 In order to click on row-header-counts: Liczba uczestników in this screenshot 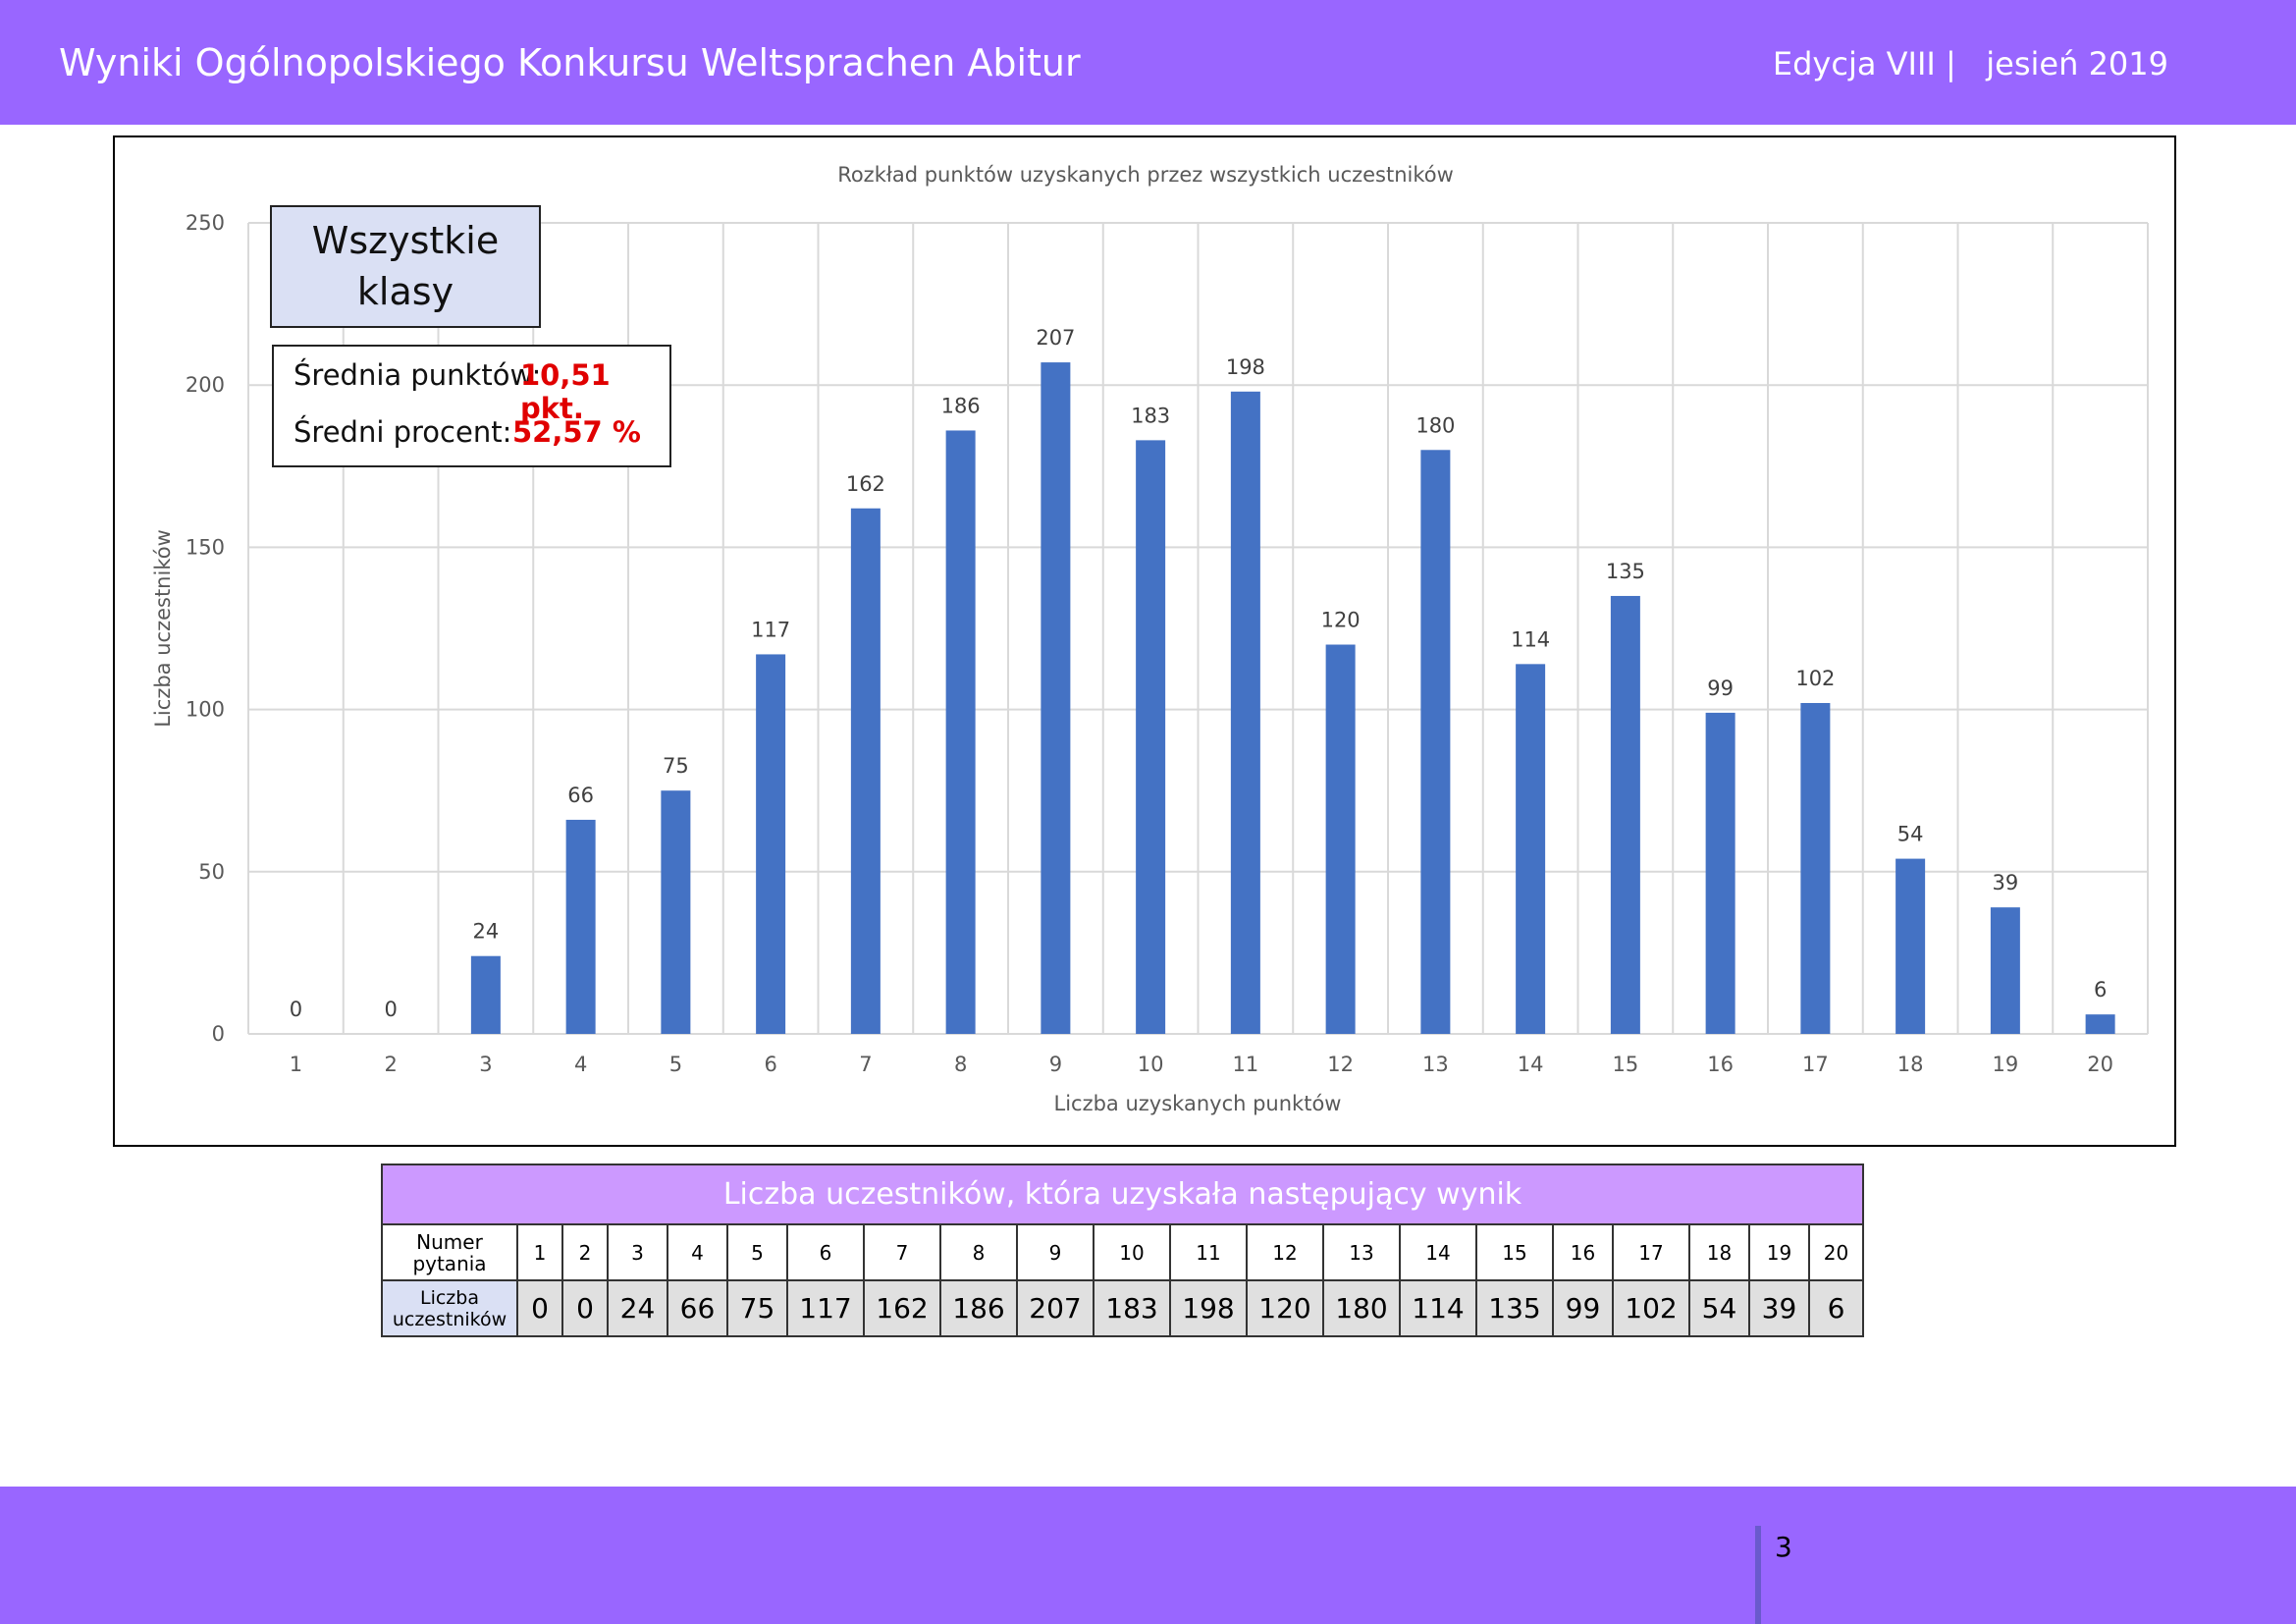, I will do `click(449, 1308)`.